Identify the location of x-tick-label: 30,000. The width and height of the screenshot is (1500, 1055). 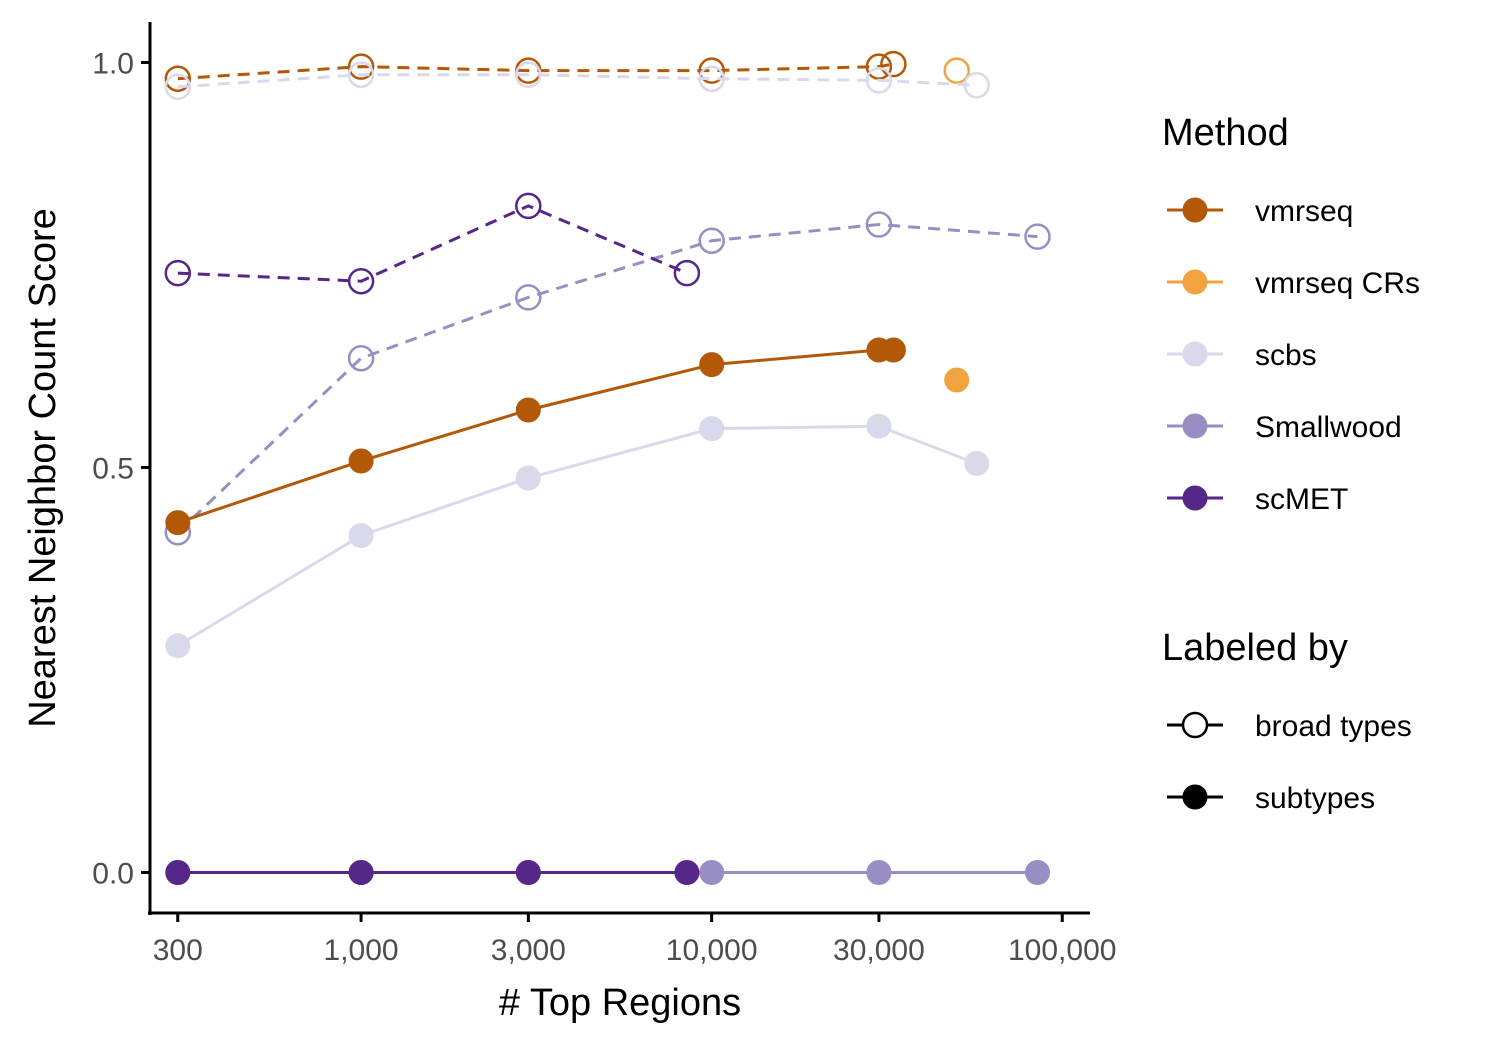
(879, 950).